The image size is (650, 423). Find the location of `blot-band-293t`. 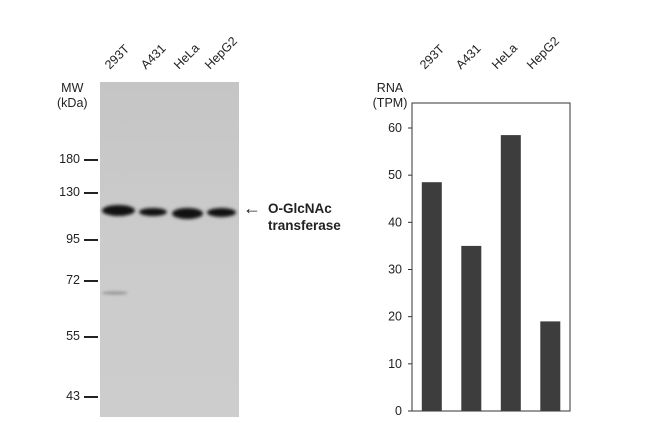

blot-band-293t is located at coordinates (118, 210).